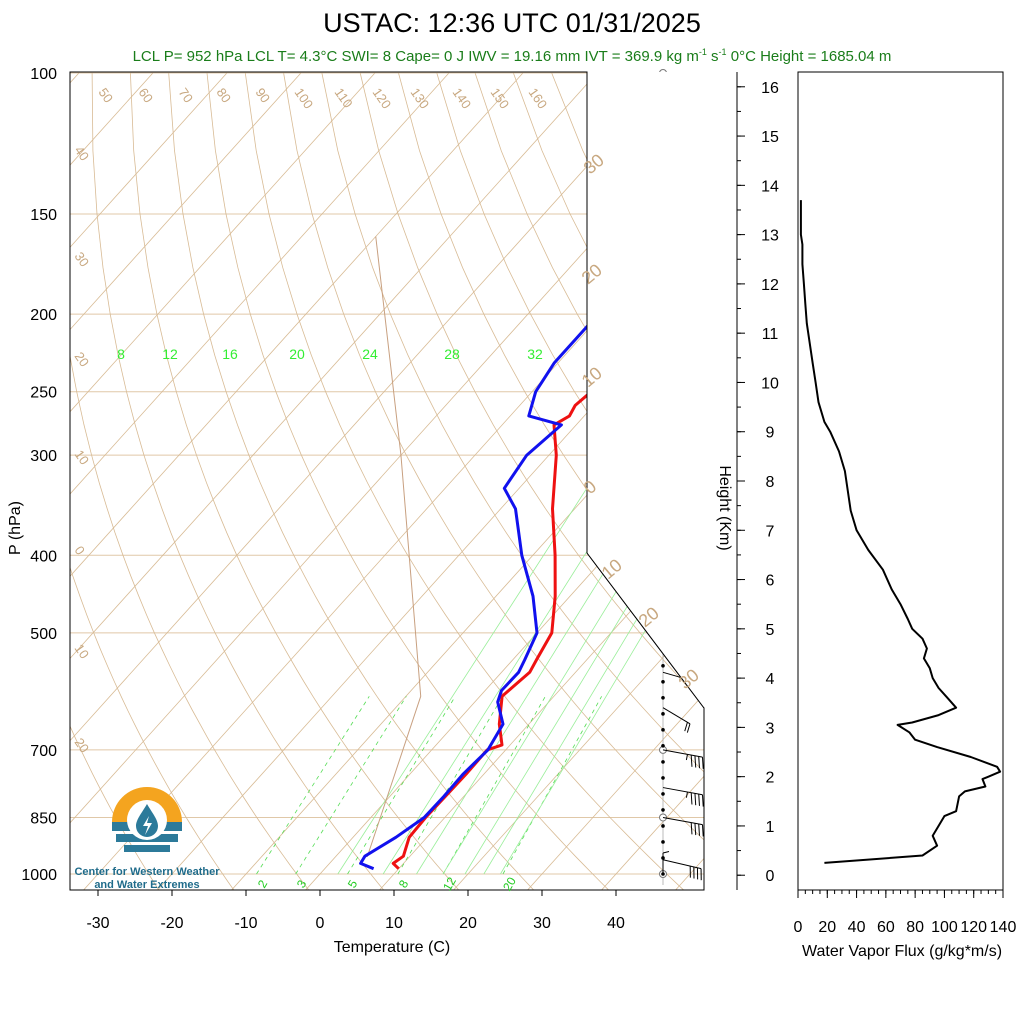 This screenshot has width=1024, height=1024. What do you see at coordinates (82, 153) in the screenshot?
I see `theta-label-left: 40` at bounding box center [82, 153].